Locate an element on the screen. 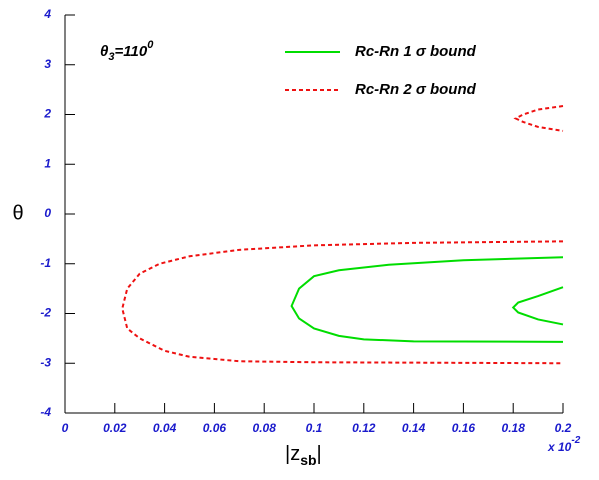  y-label: θ is located at coordinates (17, 213).